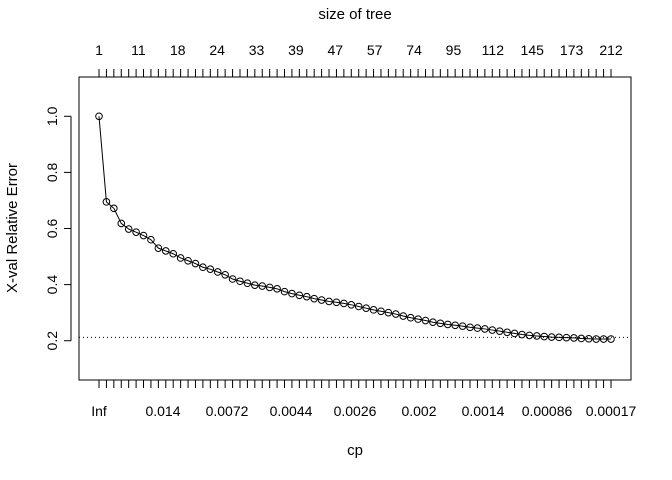 The image size is (672, 480). What do you see at coordinates (355, 411) in the screenshot?
I see `bottom-tick-label: 0.0026` at bounding box center [355, 411].